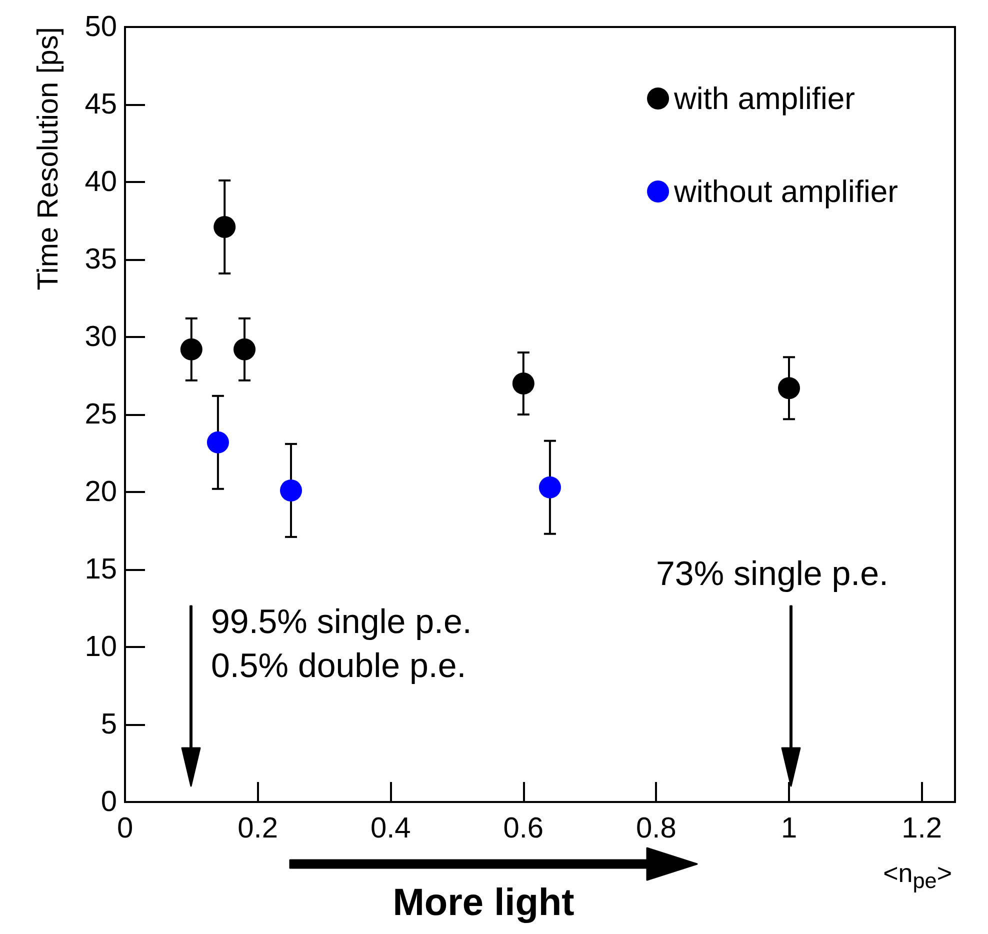  What do you see at coordinates (108, 724) in the screenshot?
I see `y-tick-label: 5` at bounding box center [108, 724].